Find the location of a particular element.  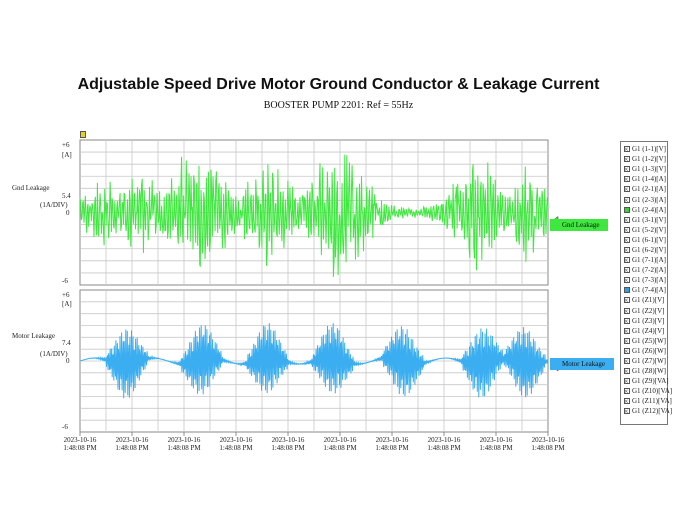

legend-item: G1 (Z2)[V] is located at coordinates (645, 311).